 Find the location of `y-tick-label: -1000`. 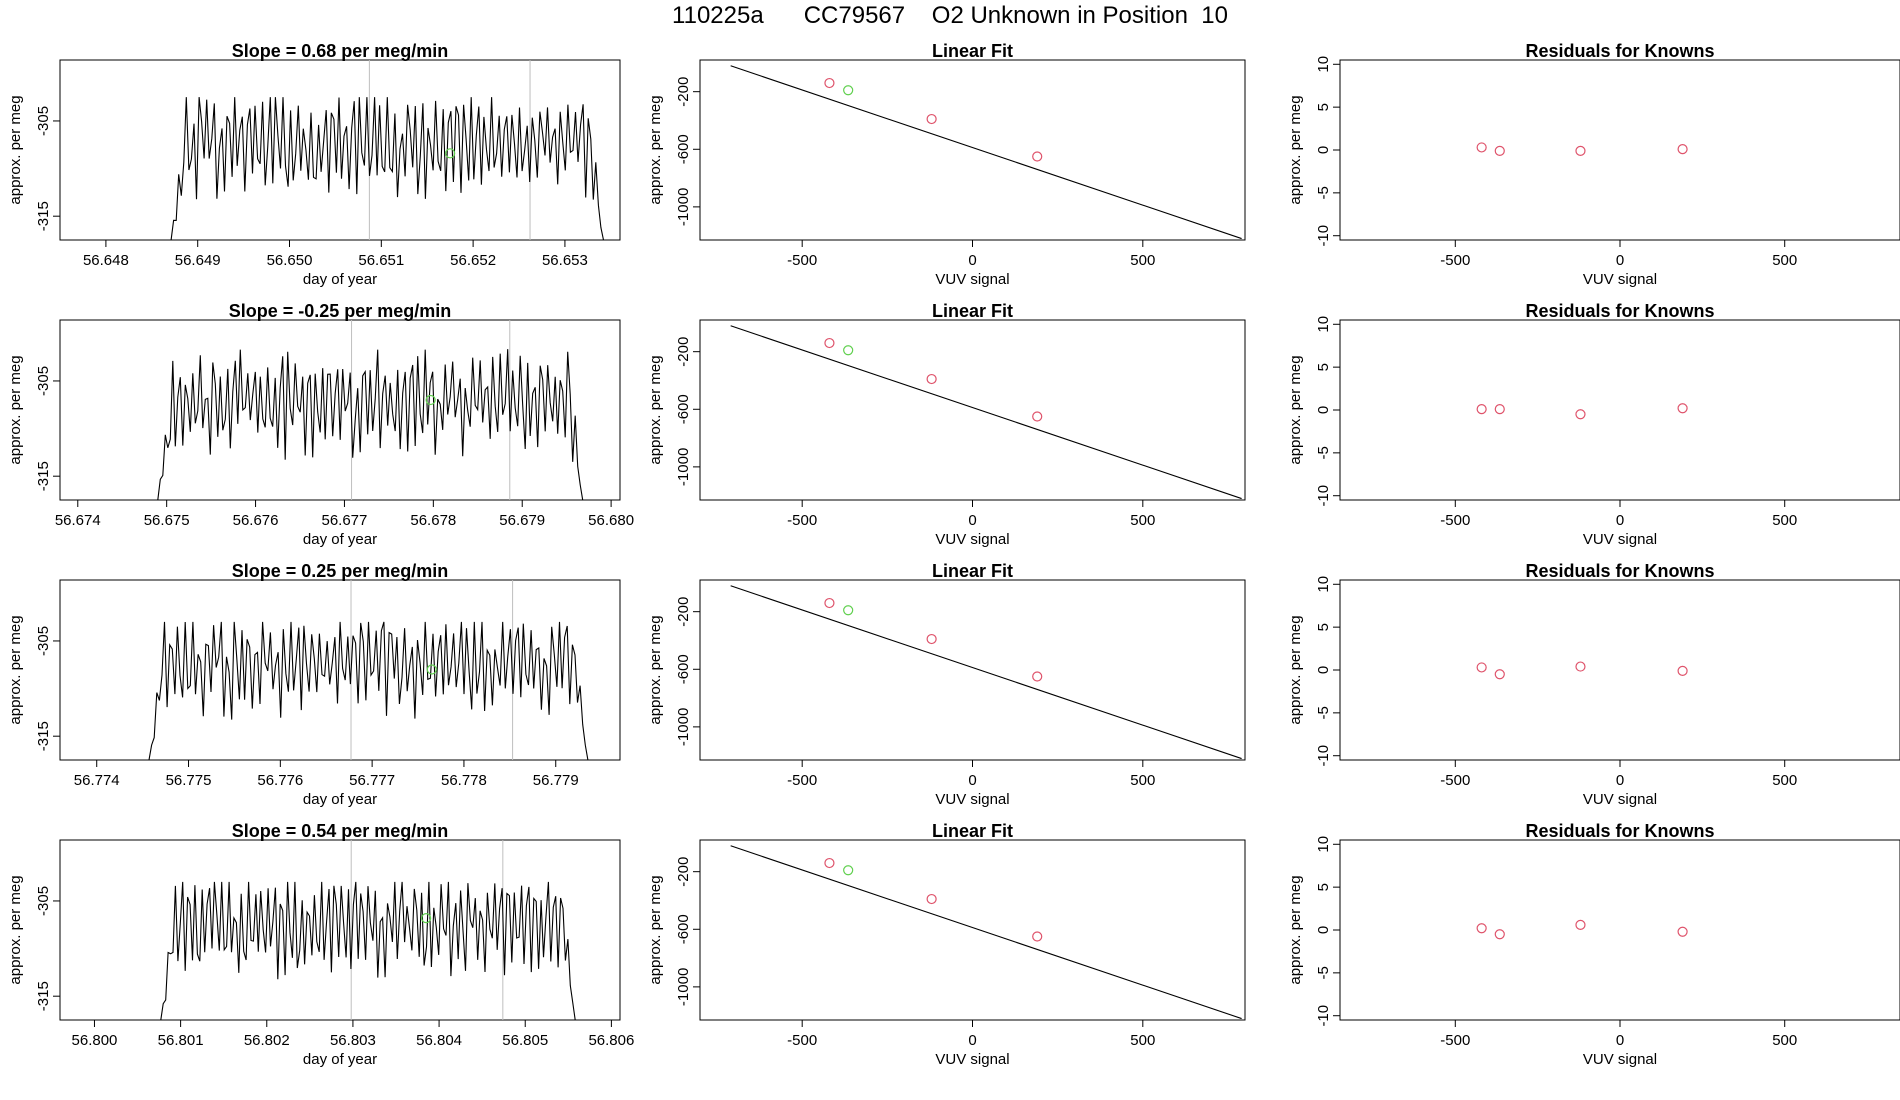

y-tick-label: -1000 is located at coordinates (683, 467).